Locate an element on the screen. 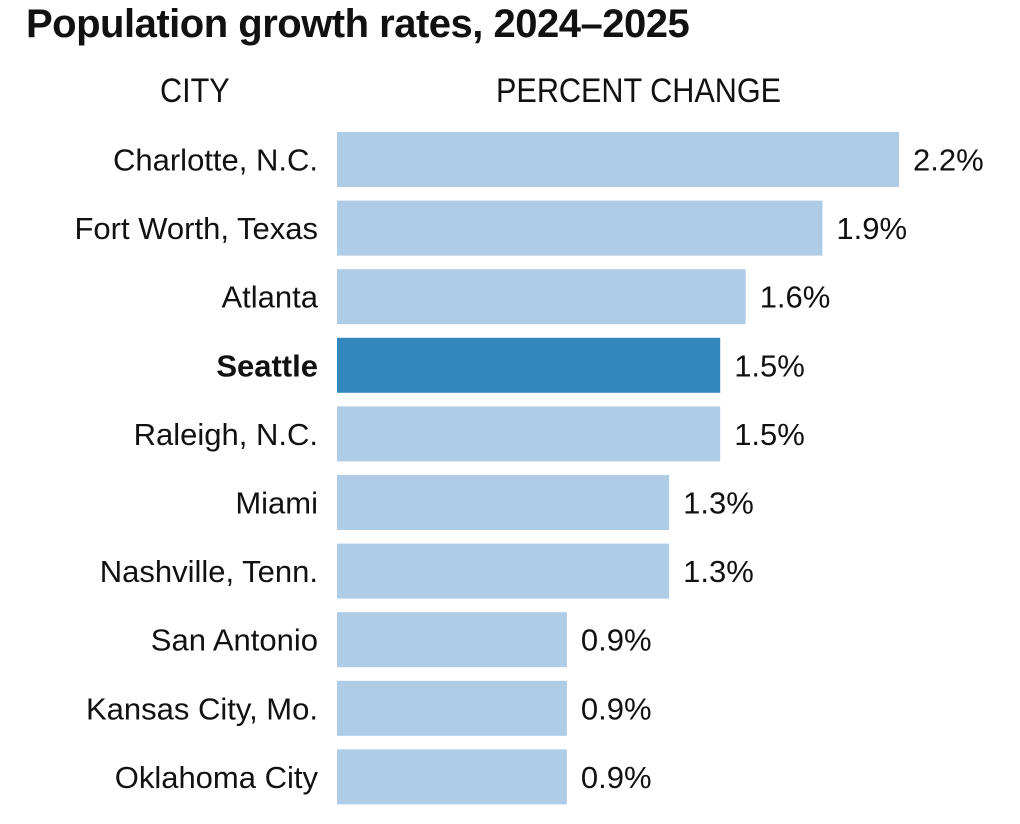 This screenshot has height=824, width=1020. category-column-header: CITY is located at coordinates (195, 91).